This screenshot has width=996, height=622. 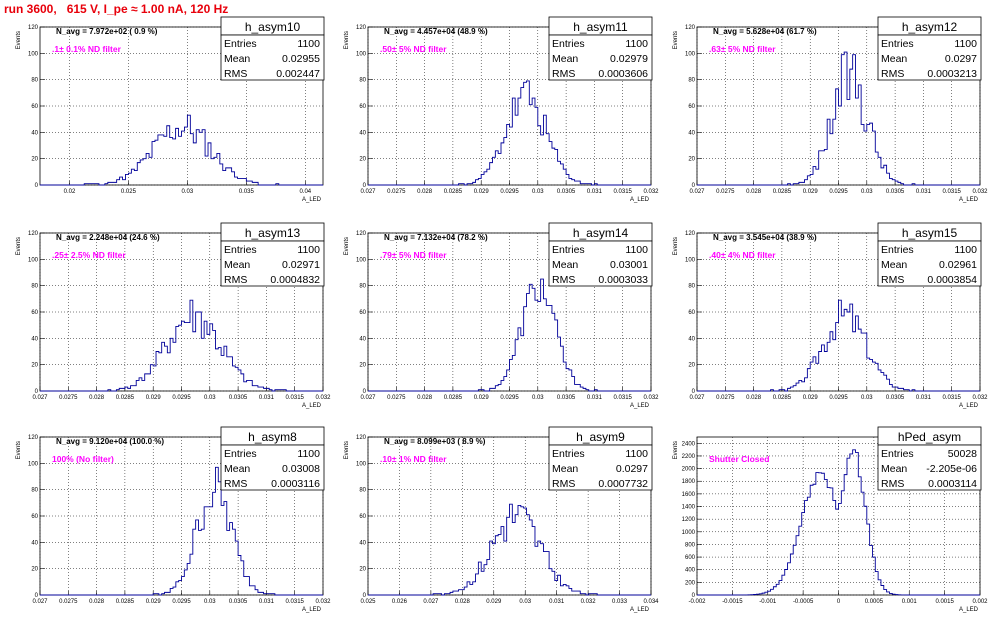 I want to click on stats-mean-value: 0.03001, so click(x=629, y=265).